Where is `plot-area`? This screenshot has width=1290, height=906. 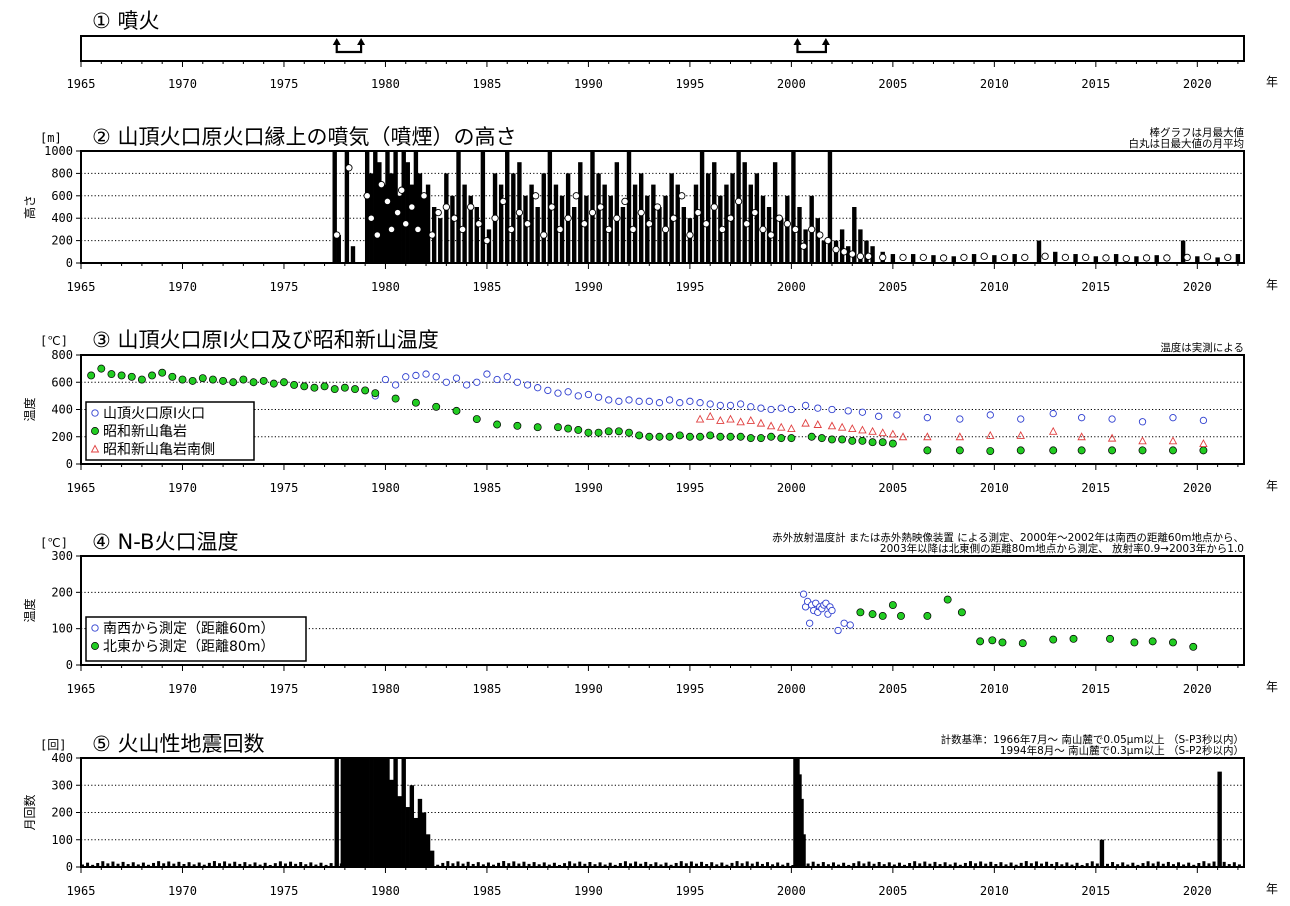 plot-area is located at coordinates (786, 207).